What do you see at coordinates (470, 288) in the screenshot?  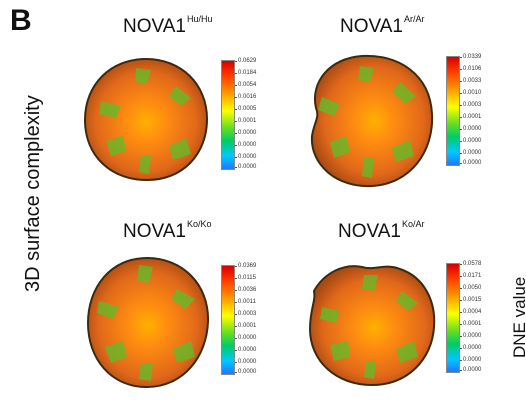 I see `tick-label: 0.0050` at bounding box center [470, 288].